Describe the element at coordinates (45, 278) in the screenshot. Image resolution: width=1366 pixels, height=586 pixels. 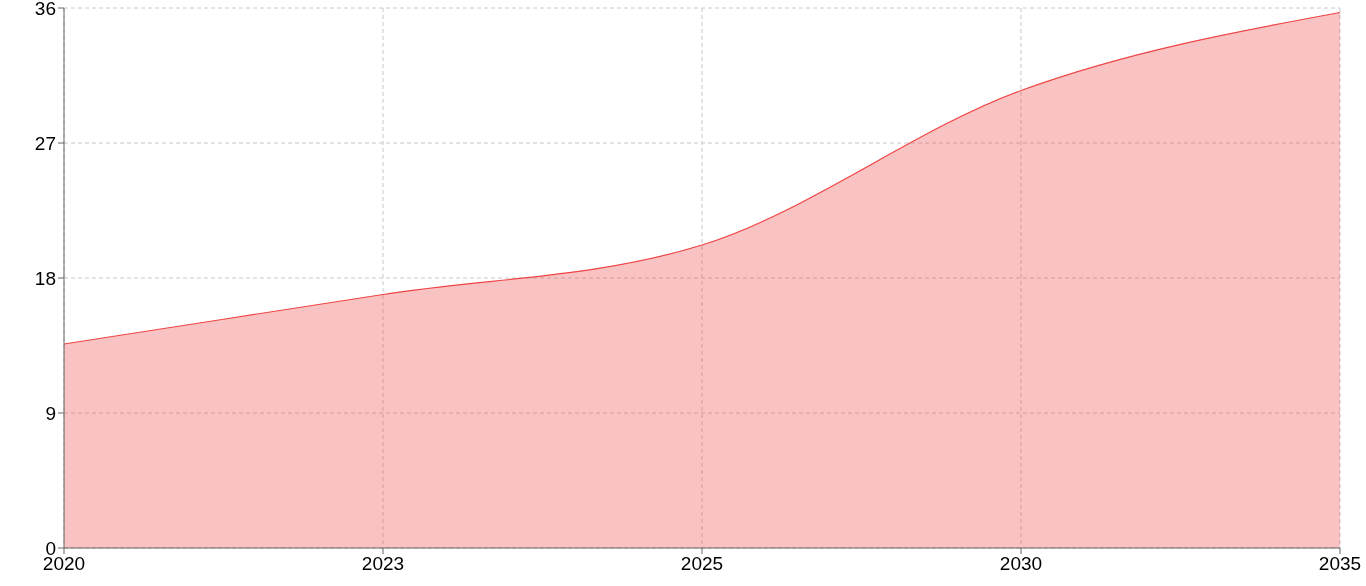
I see `y-tick-label: 18` at that location.